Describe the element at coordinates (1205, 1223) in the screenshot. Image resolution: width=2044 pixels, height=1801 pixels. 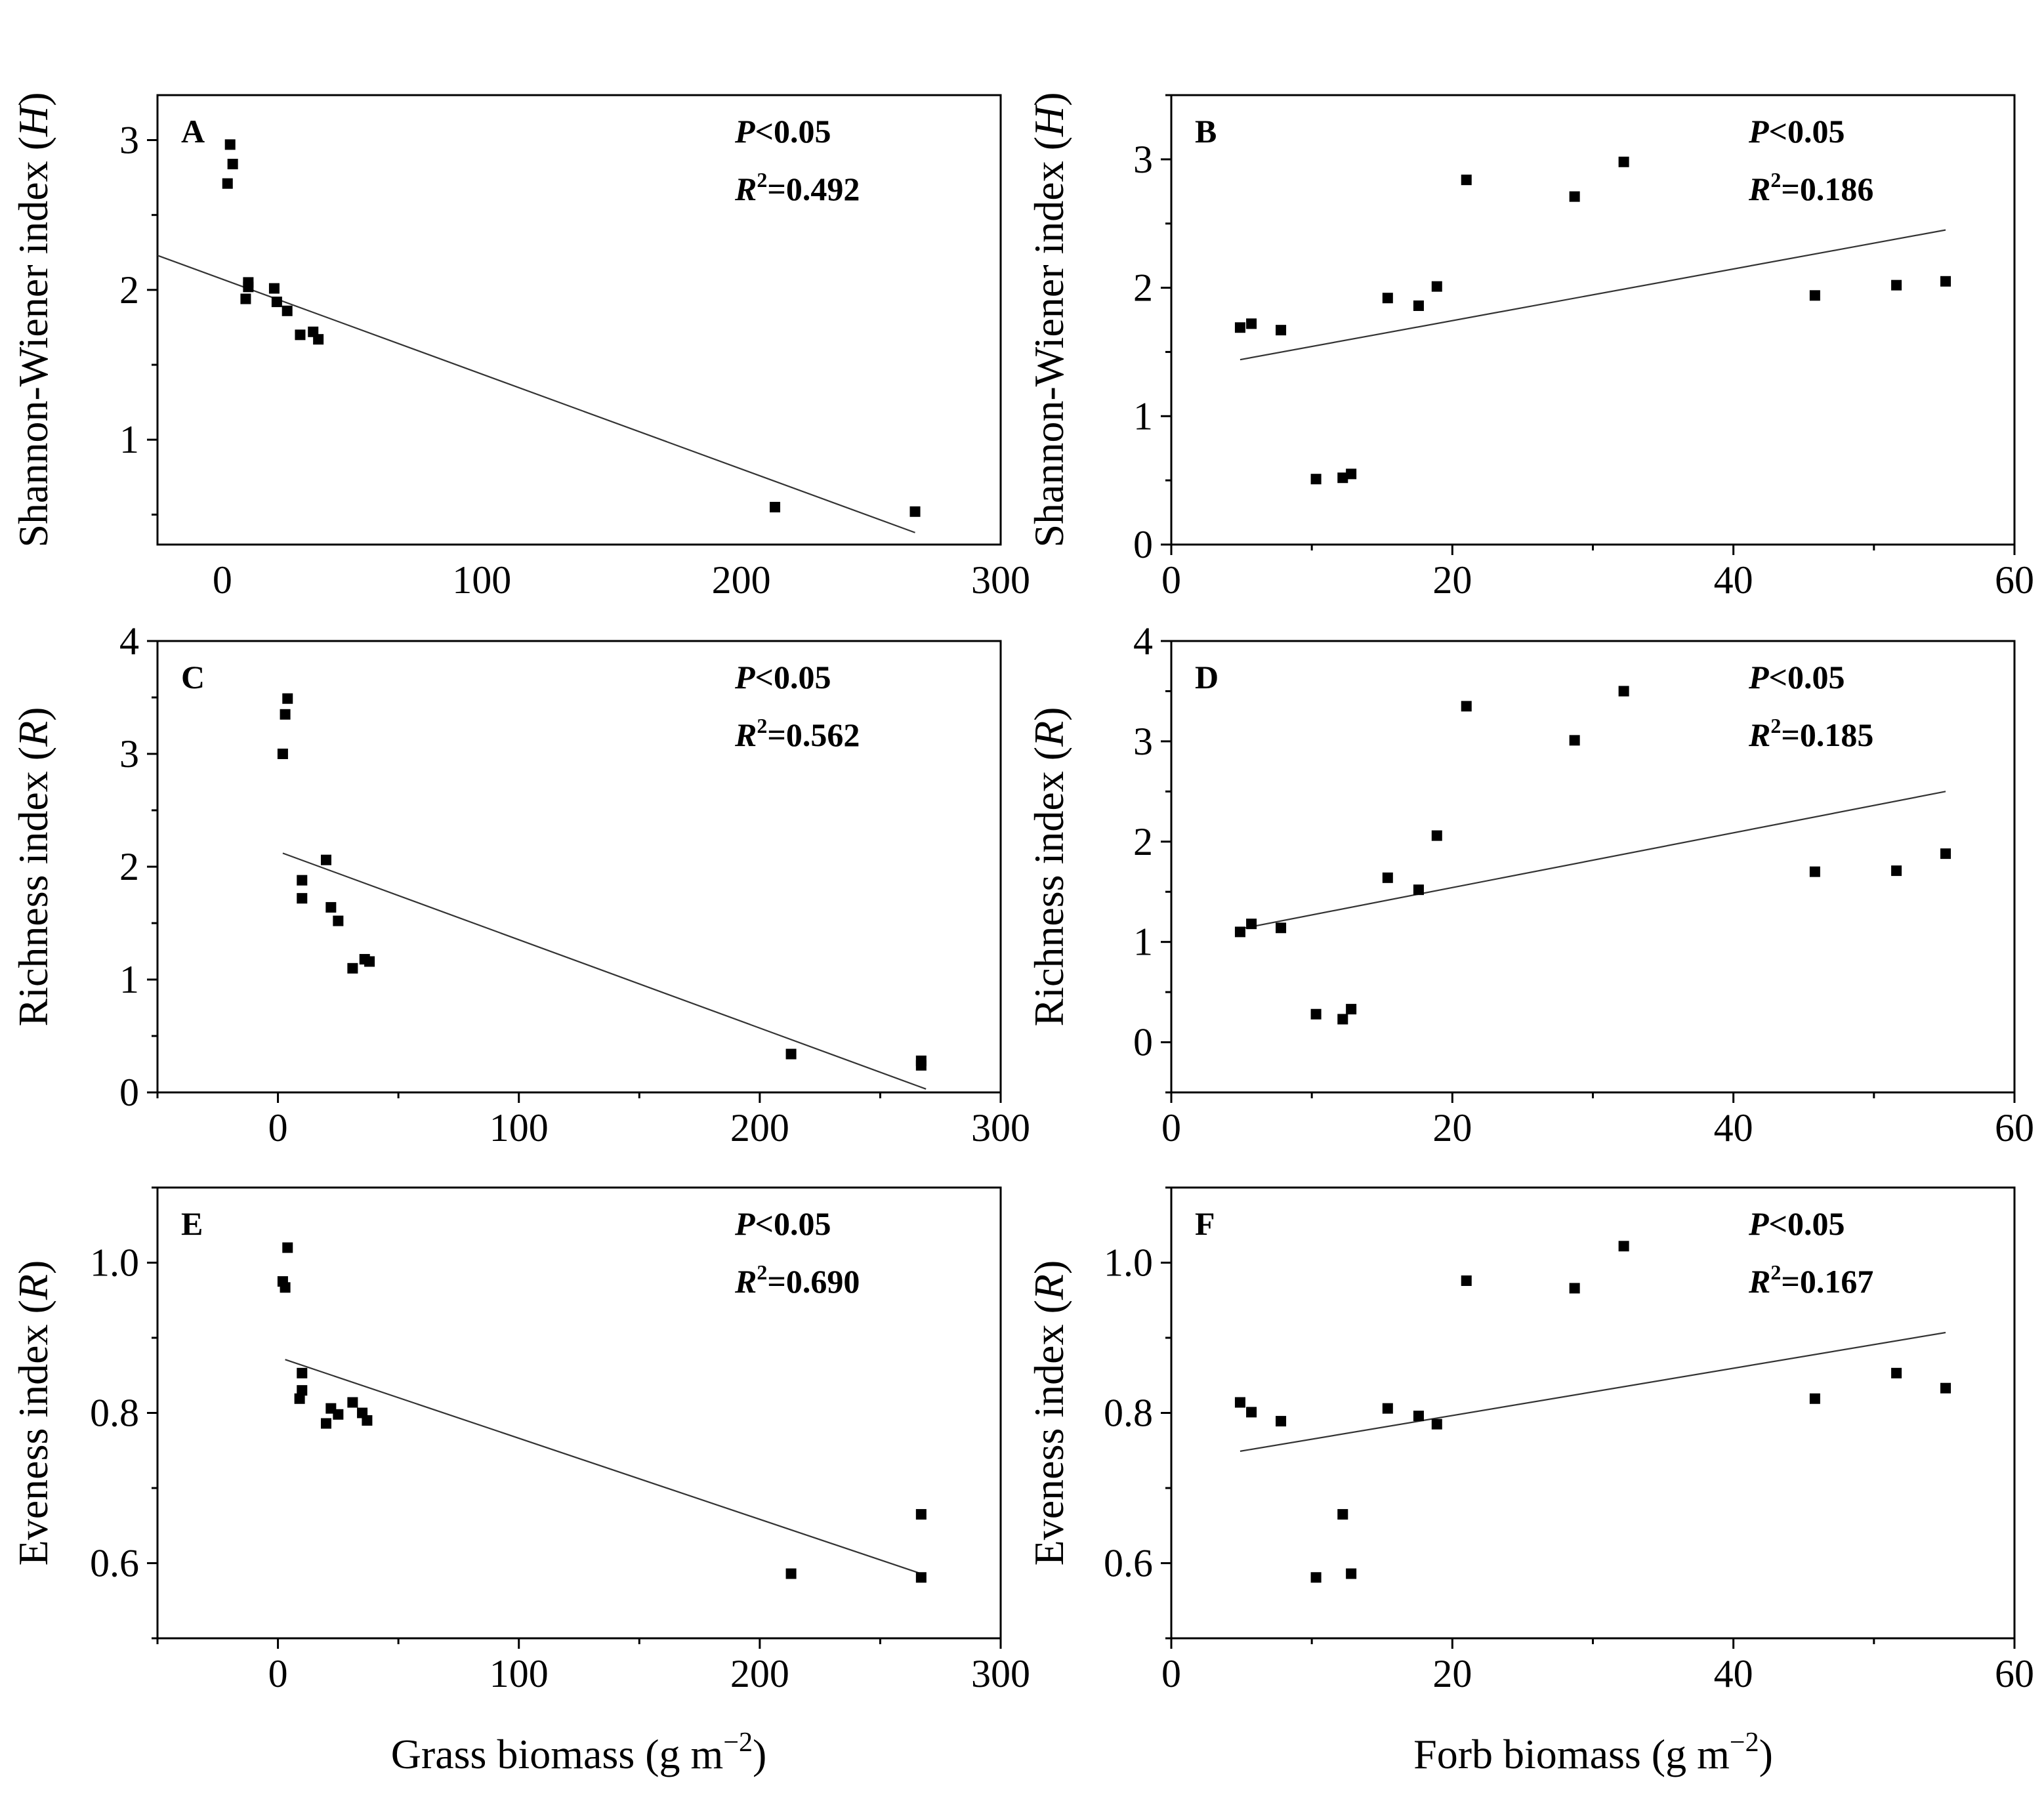
I see `panel-label: F` at that location.